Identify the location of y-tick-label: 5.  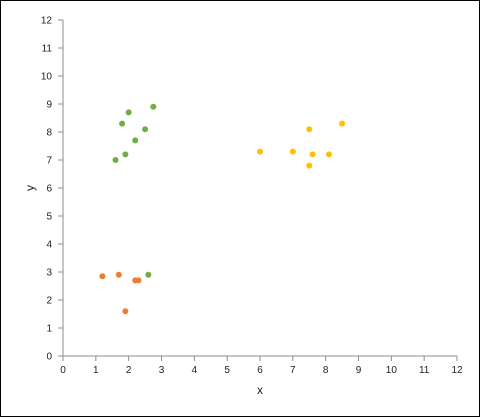
(49, 217).